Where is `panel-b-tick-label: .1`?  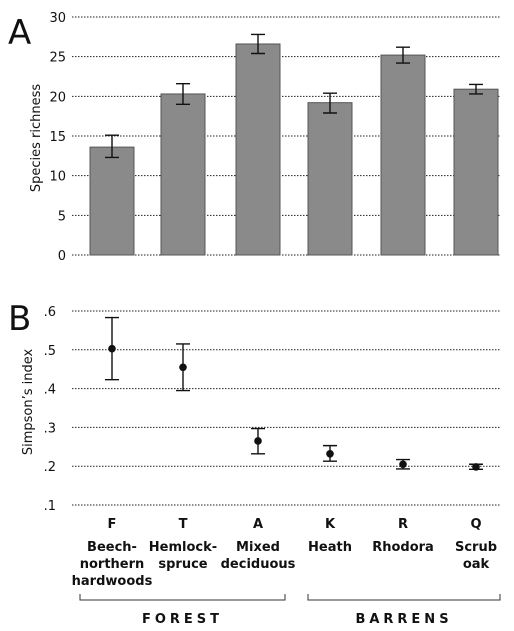
panel-b-tick-label: .1 is located at coordinates (50, 506).